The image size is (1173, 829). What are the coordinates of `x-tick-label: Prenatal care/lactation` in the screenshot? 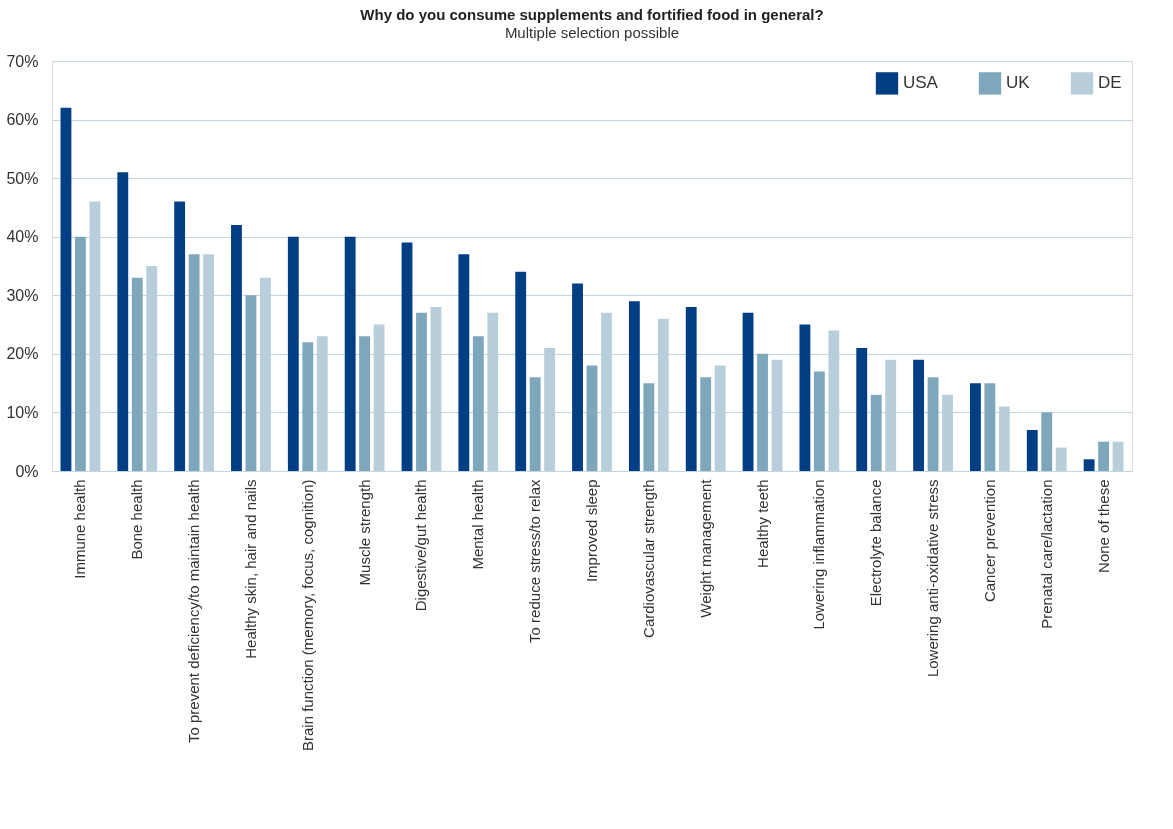 It's located at (1046, 554).